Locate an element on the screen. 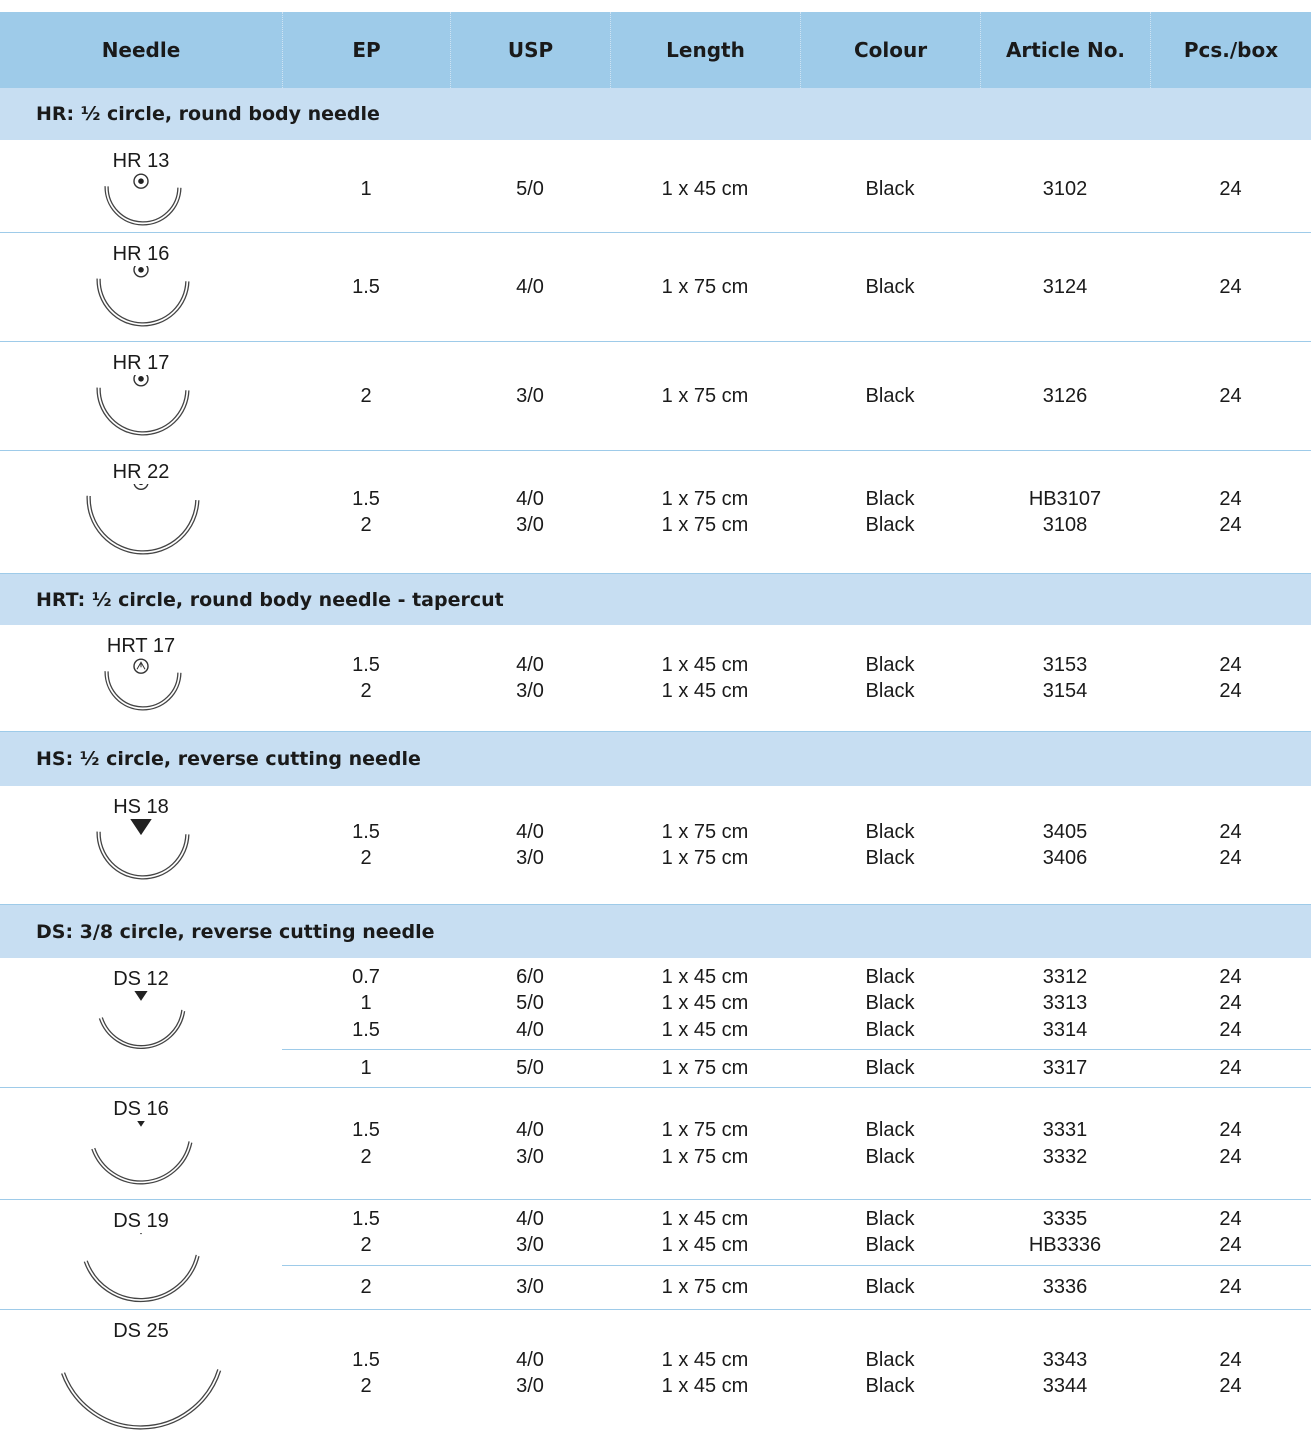 The image size is (1311, 1436). cell: 3331 is located at coordinates (1065, 1130).